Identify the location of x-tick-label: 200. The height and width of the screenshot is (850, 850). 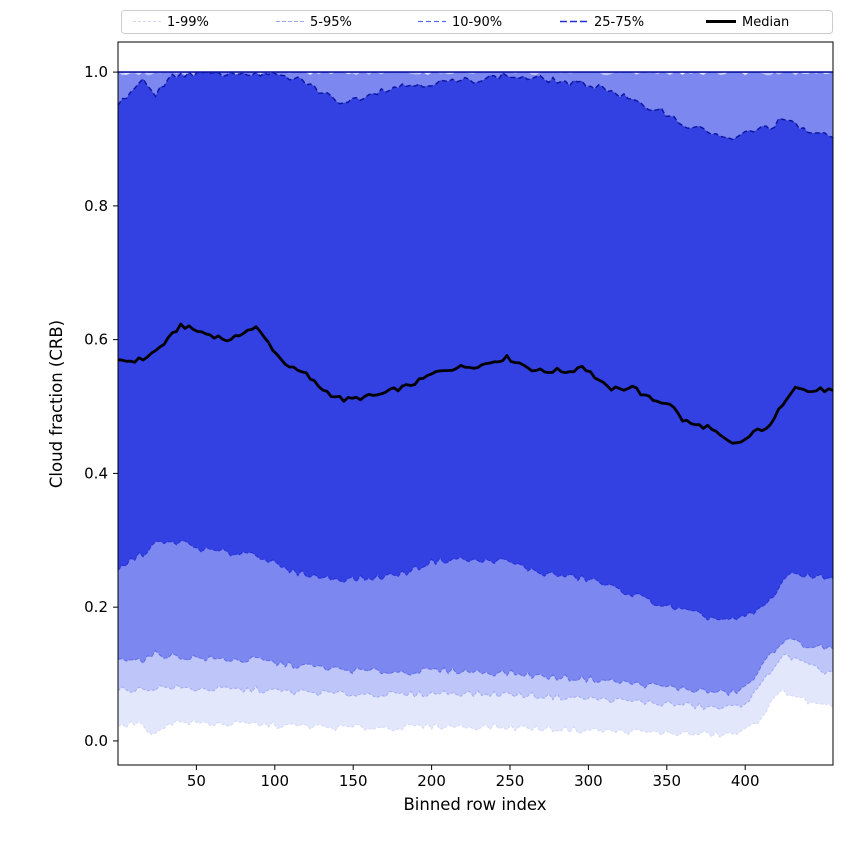
(431, 781).